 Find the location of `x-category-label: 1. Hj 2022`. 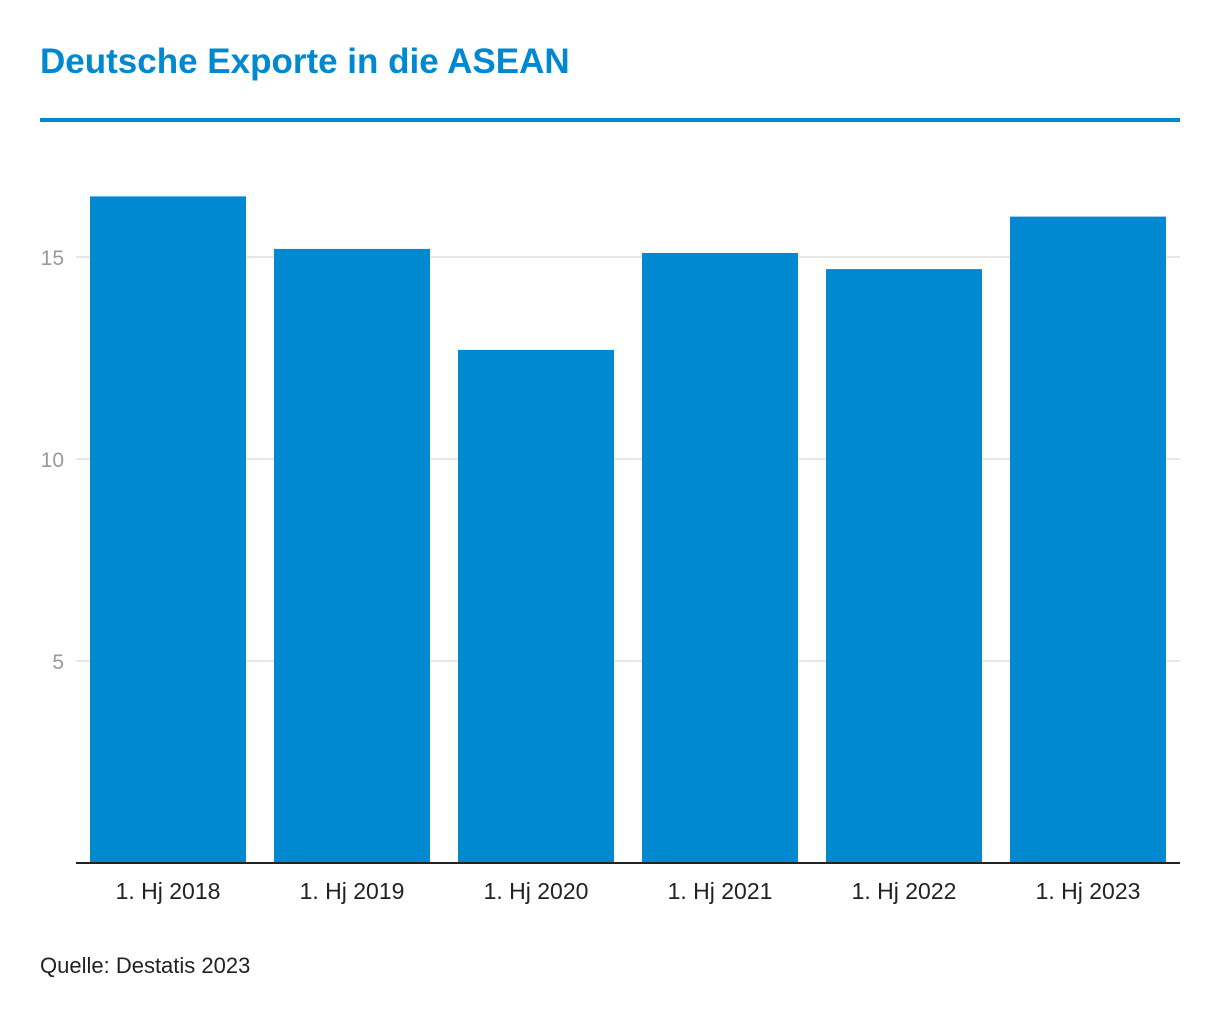

x-category-label: 1. Hj 2022 is located at coordinates (904, 891).